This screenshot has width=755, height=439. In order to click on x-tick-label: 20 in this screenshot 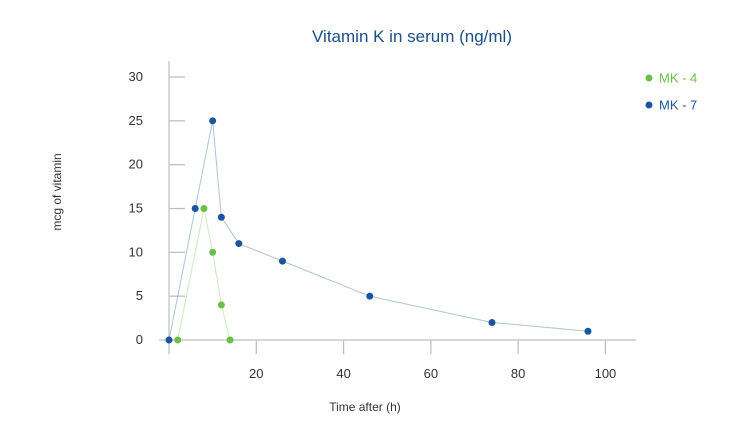, I will do `click(256, 373)`.